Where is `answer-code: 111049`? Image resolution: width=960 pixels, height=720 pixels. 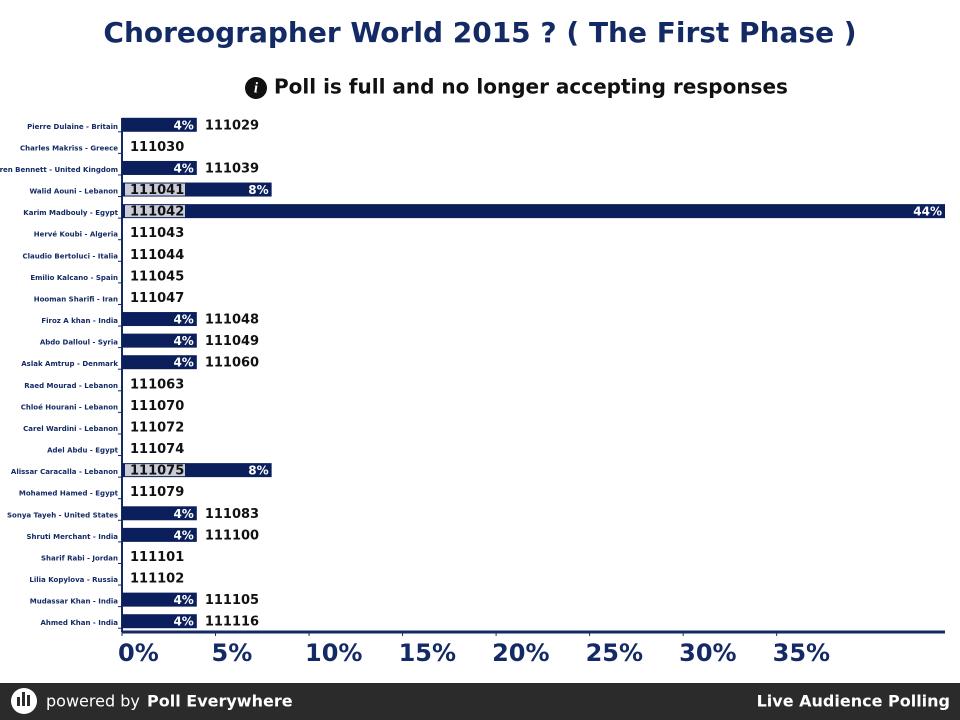 answer-code: 111049 is located at coordinates (232, 341).